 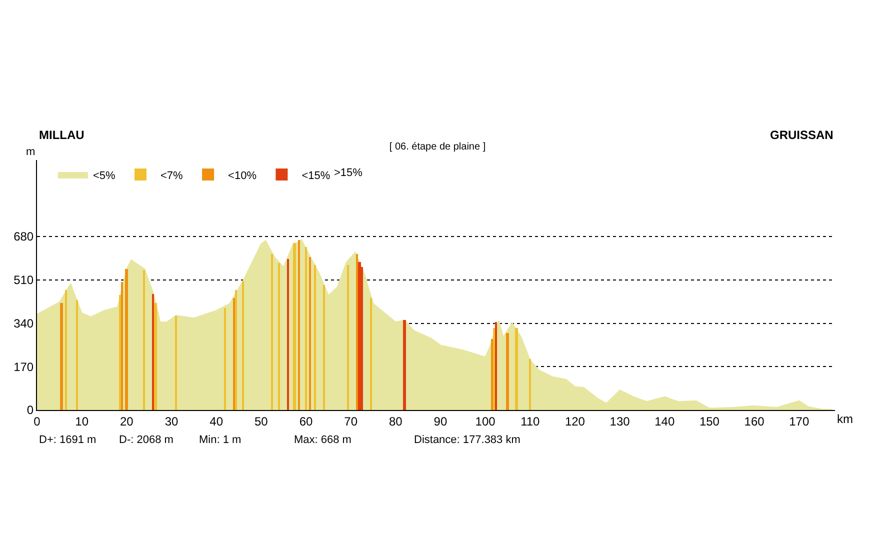 I want to click on legend-label: <10%, so click(x=242, y=176).